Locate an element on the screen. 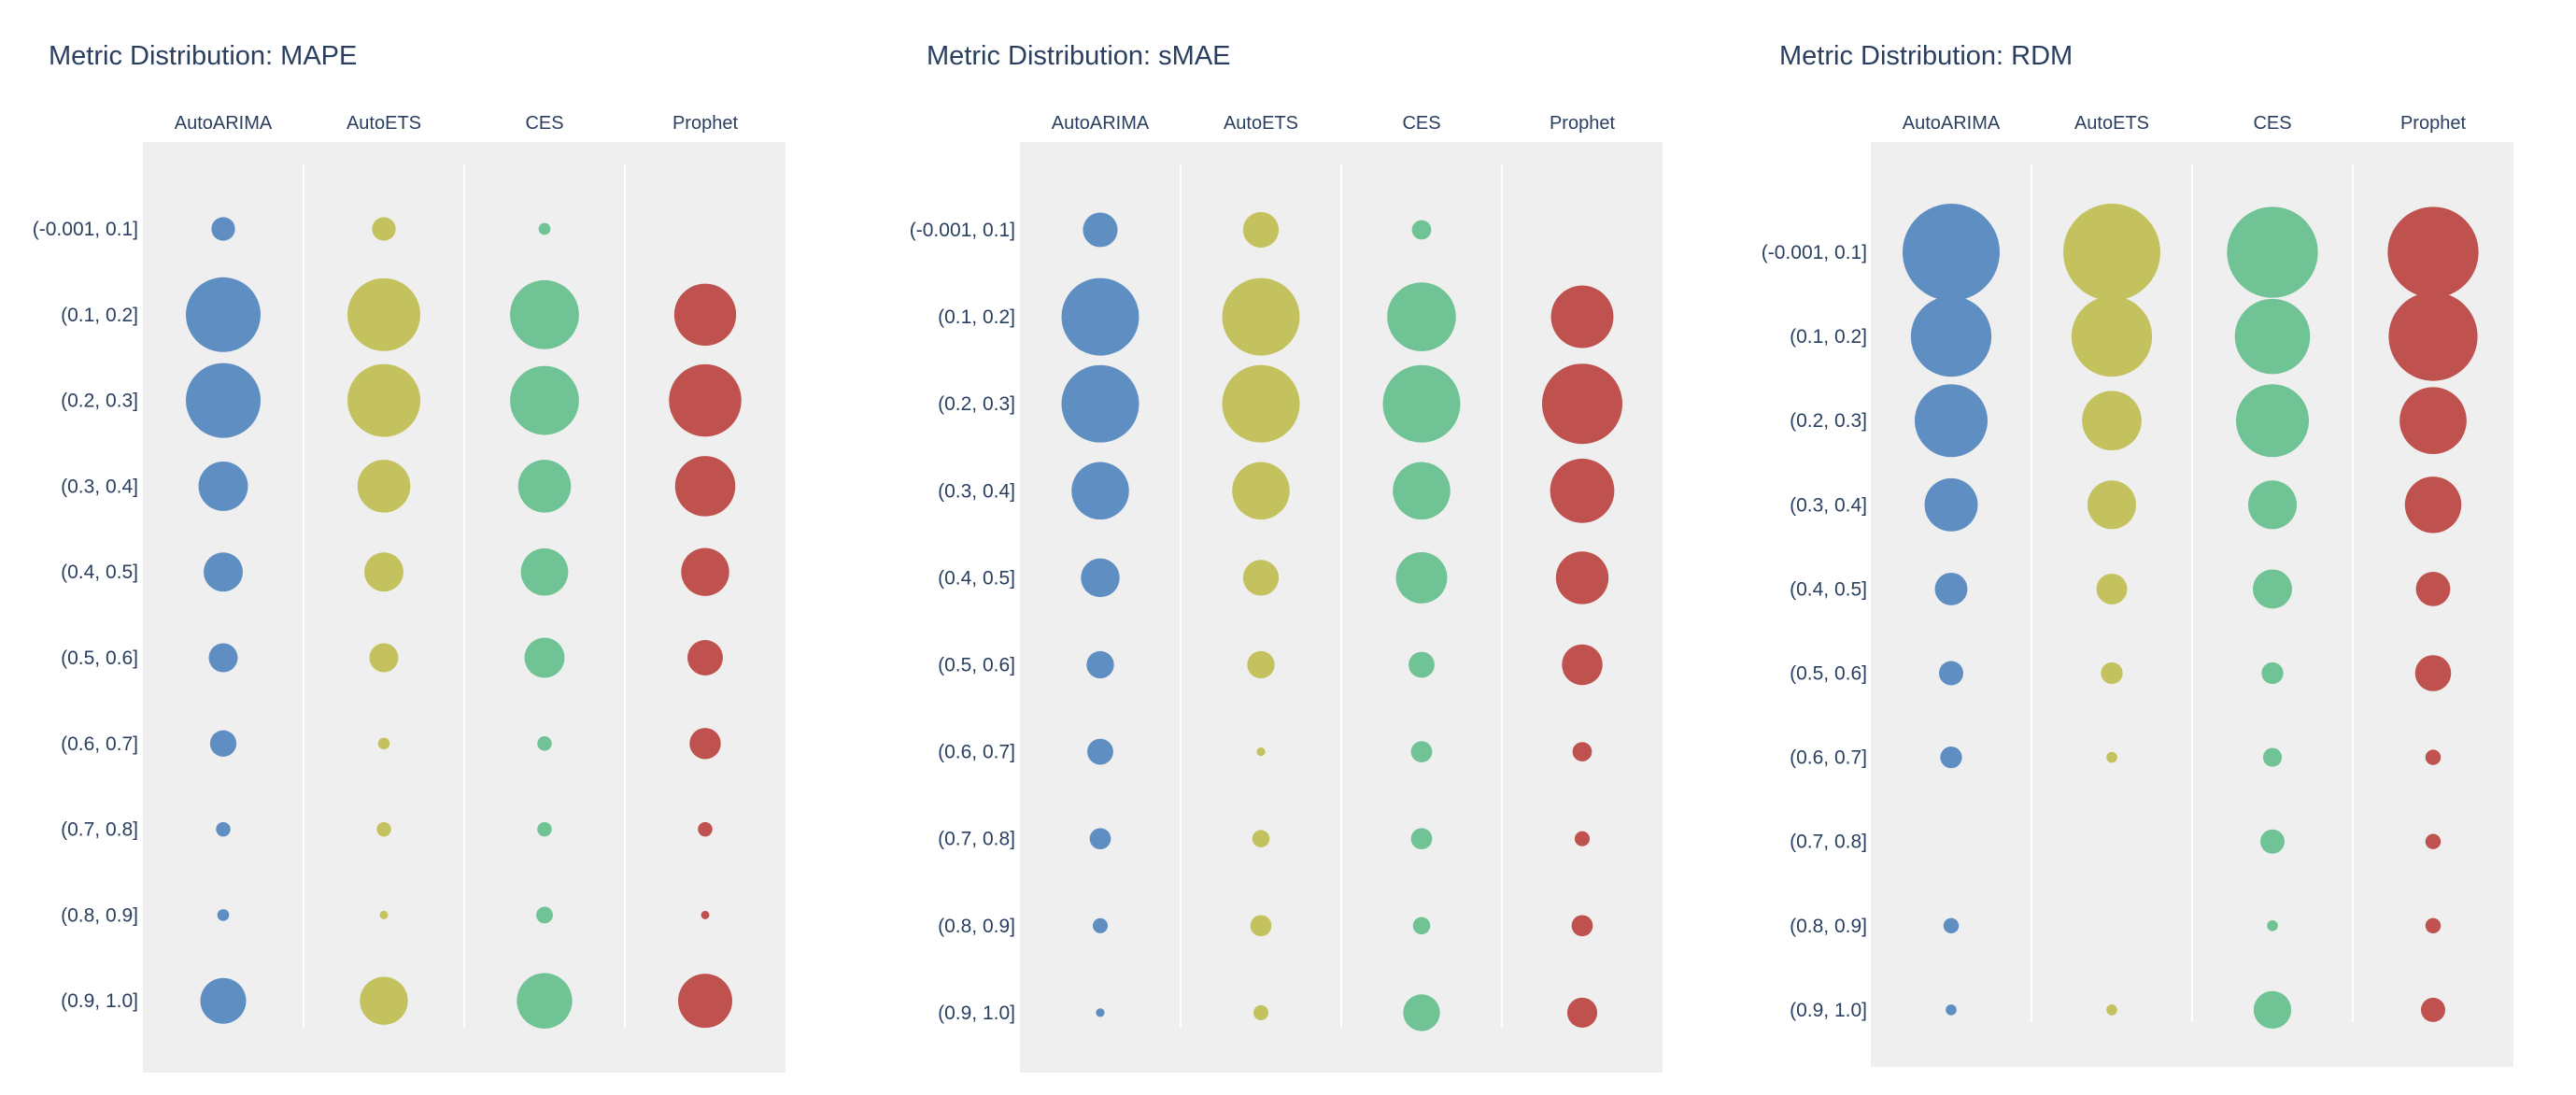 This screenshot has height=1095, width=2576. row-label: (0.8, 0.9] is located at coordinates (977, 926).